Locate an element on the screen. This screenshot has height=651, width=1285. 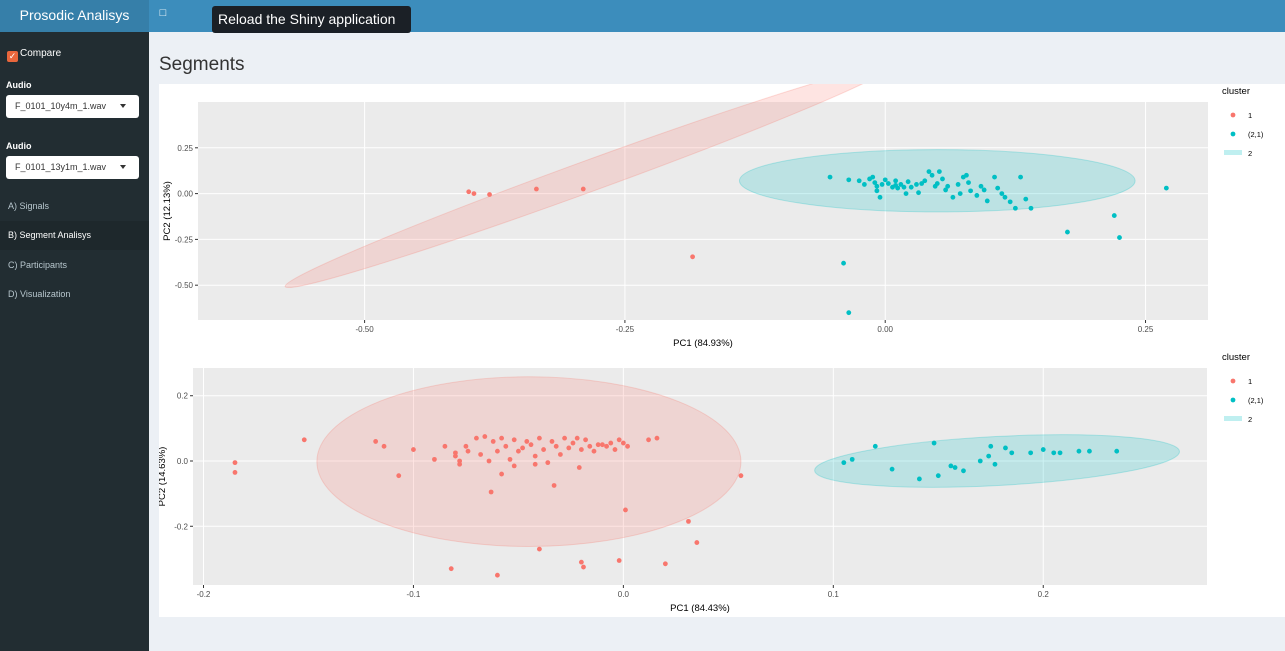
x-tick-label: 0.25 is located at coordinates (1146, 329).